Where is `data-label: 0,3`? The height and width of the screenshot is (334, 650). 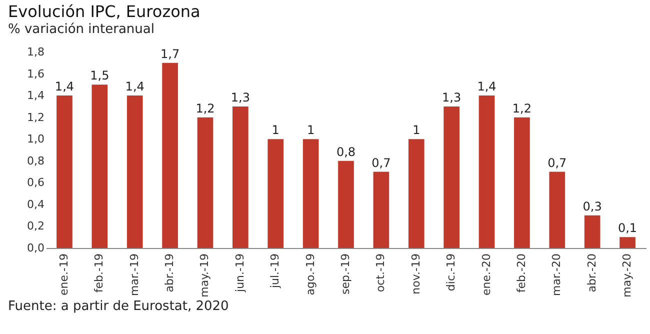
data-label: 0,3 is located at coordinates (592, 206).